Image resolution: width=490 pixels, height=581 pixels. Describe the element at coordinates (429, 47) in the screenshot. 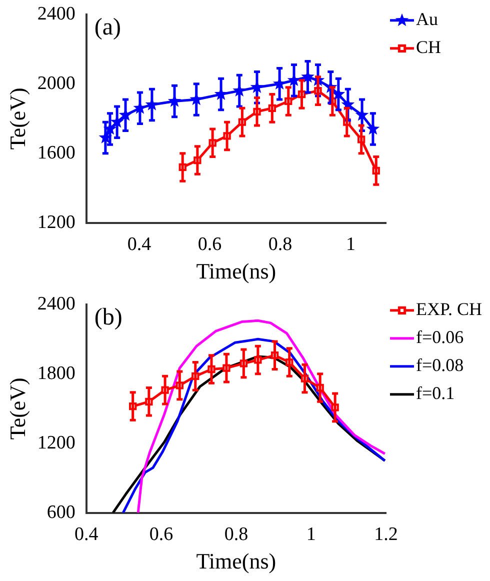

I see `legend-label: CH` at that location.